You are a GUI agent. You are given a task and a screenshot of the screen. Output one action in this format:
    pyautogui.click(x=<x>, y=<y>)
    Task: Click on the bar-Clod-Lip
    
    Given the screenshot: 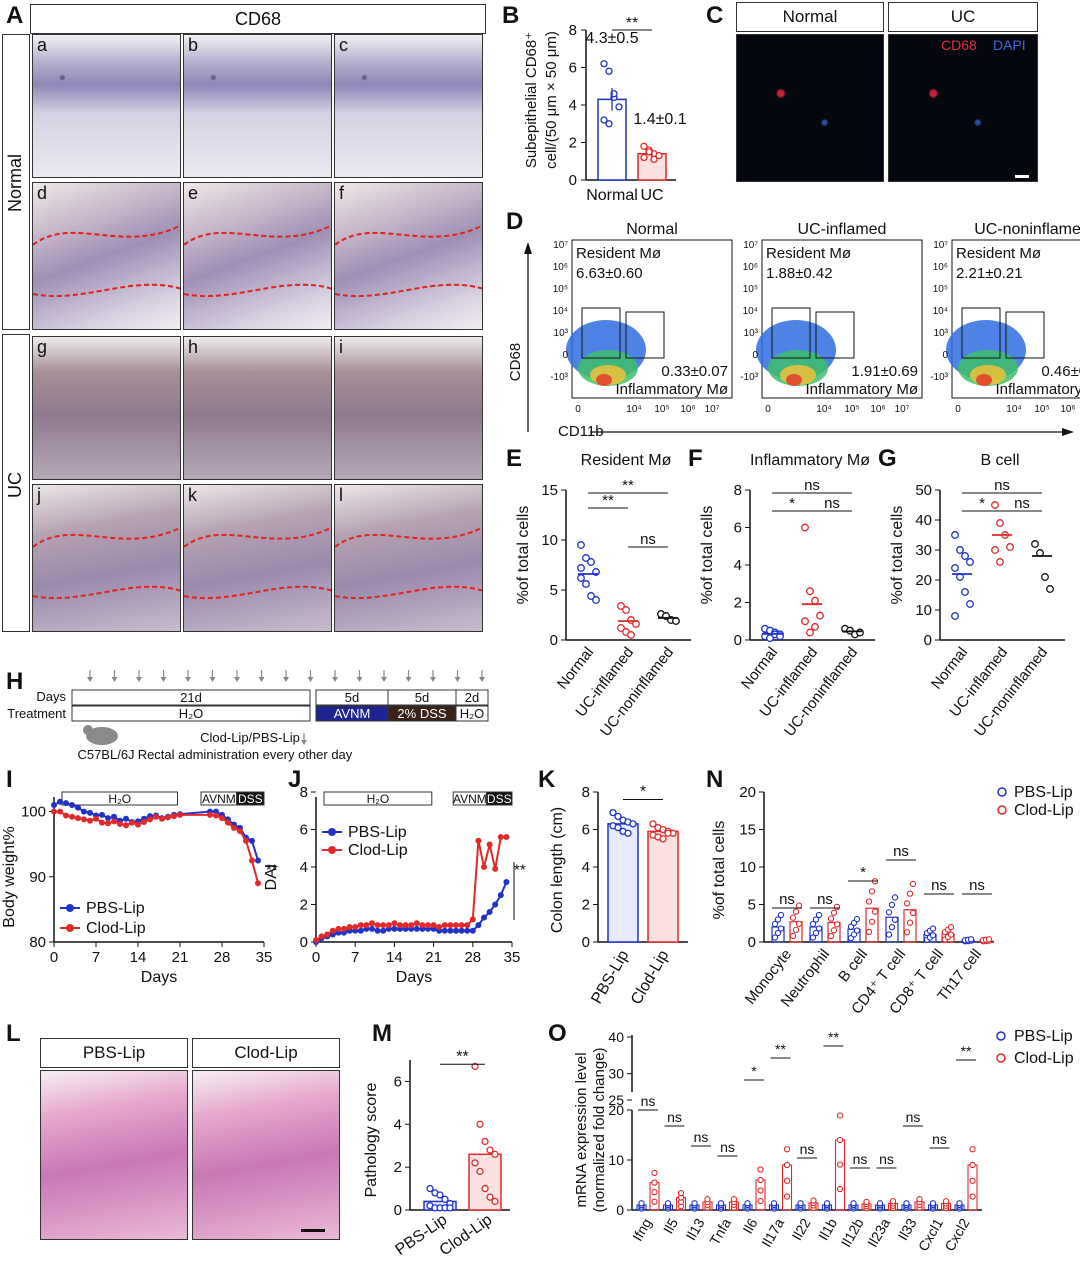 What is the action you would take?
    pyautogui.click(x=796, y=932)
    